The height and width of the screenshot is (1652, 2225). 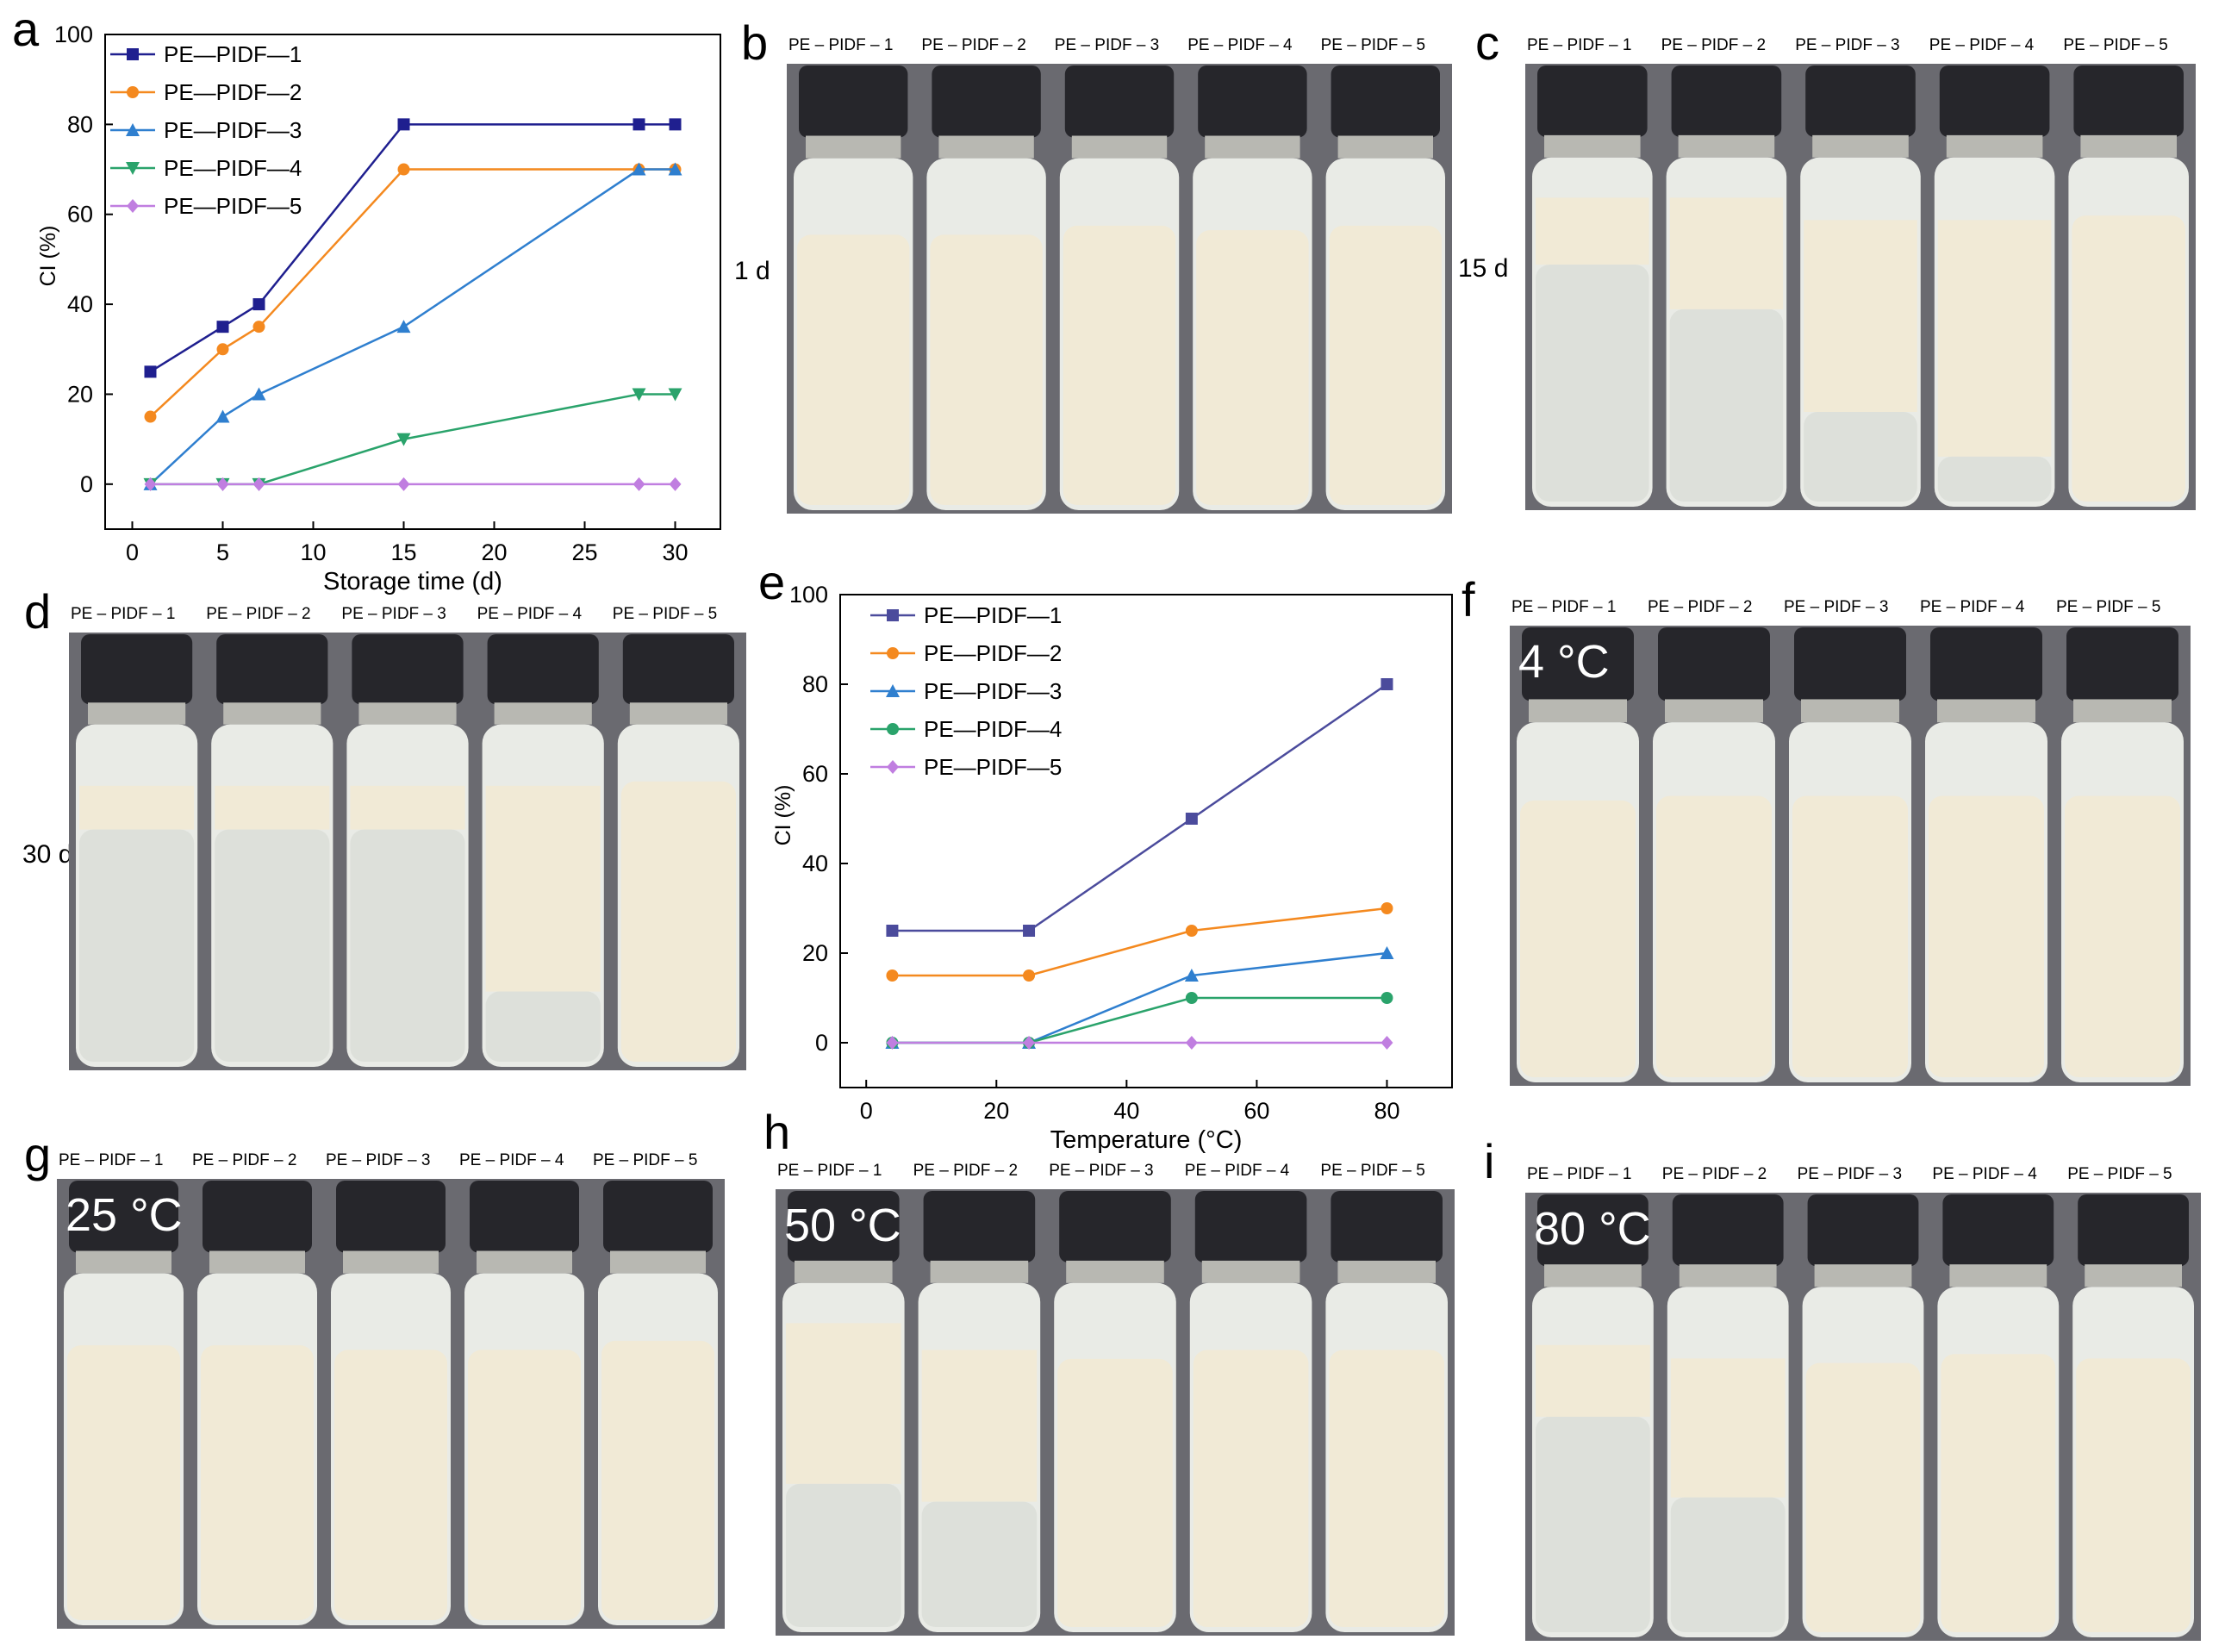 What do you see at coordinates (313, 552) in the screenshot?
I see `xtick-label-a-2: 10` at bounding box center [313, 552].